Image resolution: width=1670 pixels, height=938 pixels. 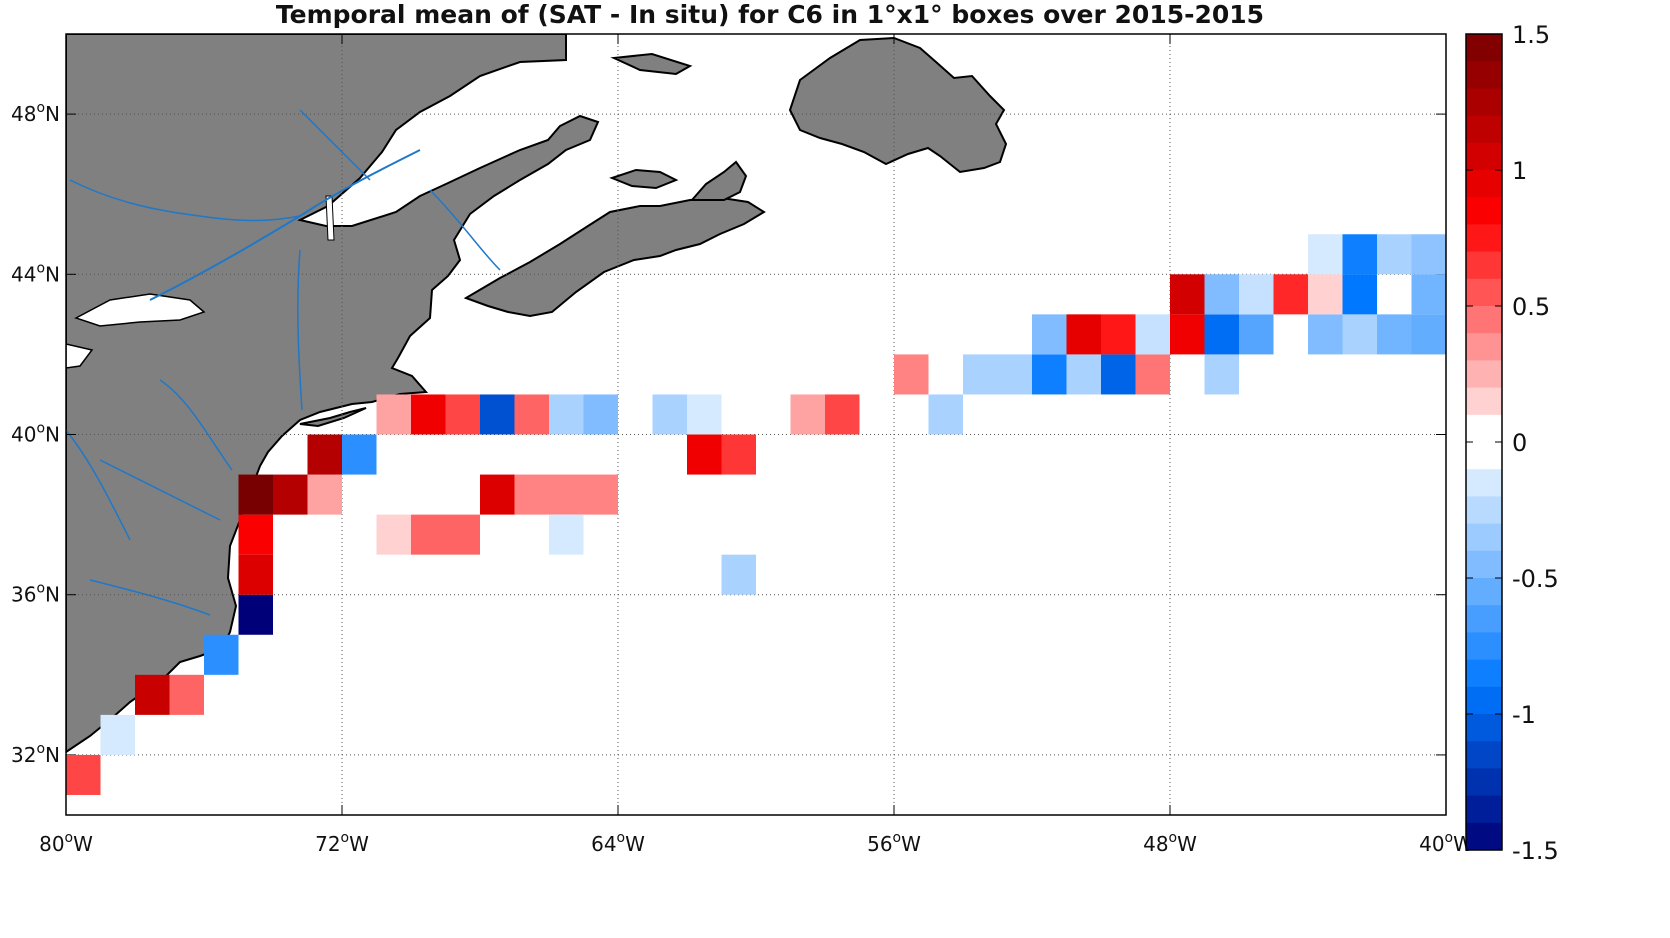 What do you see at coordinates (35, 594) in the screenshot?
I see `y-tick-label: 36oN` at bounding box center [35, 594].